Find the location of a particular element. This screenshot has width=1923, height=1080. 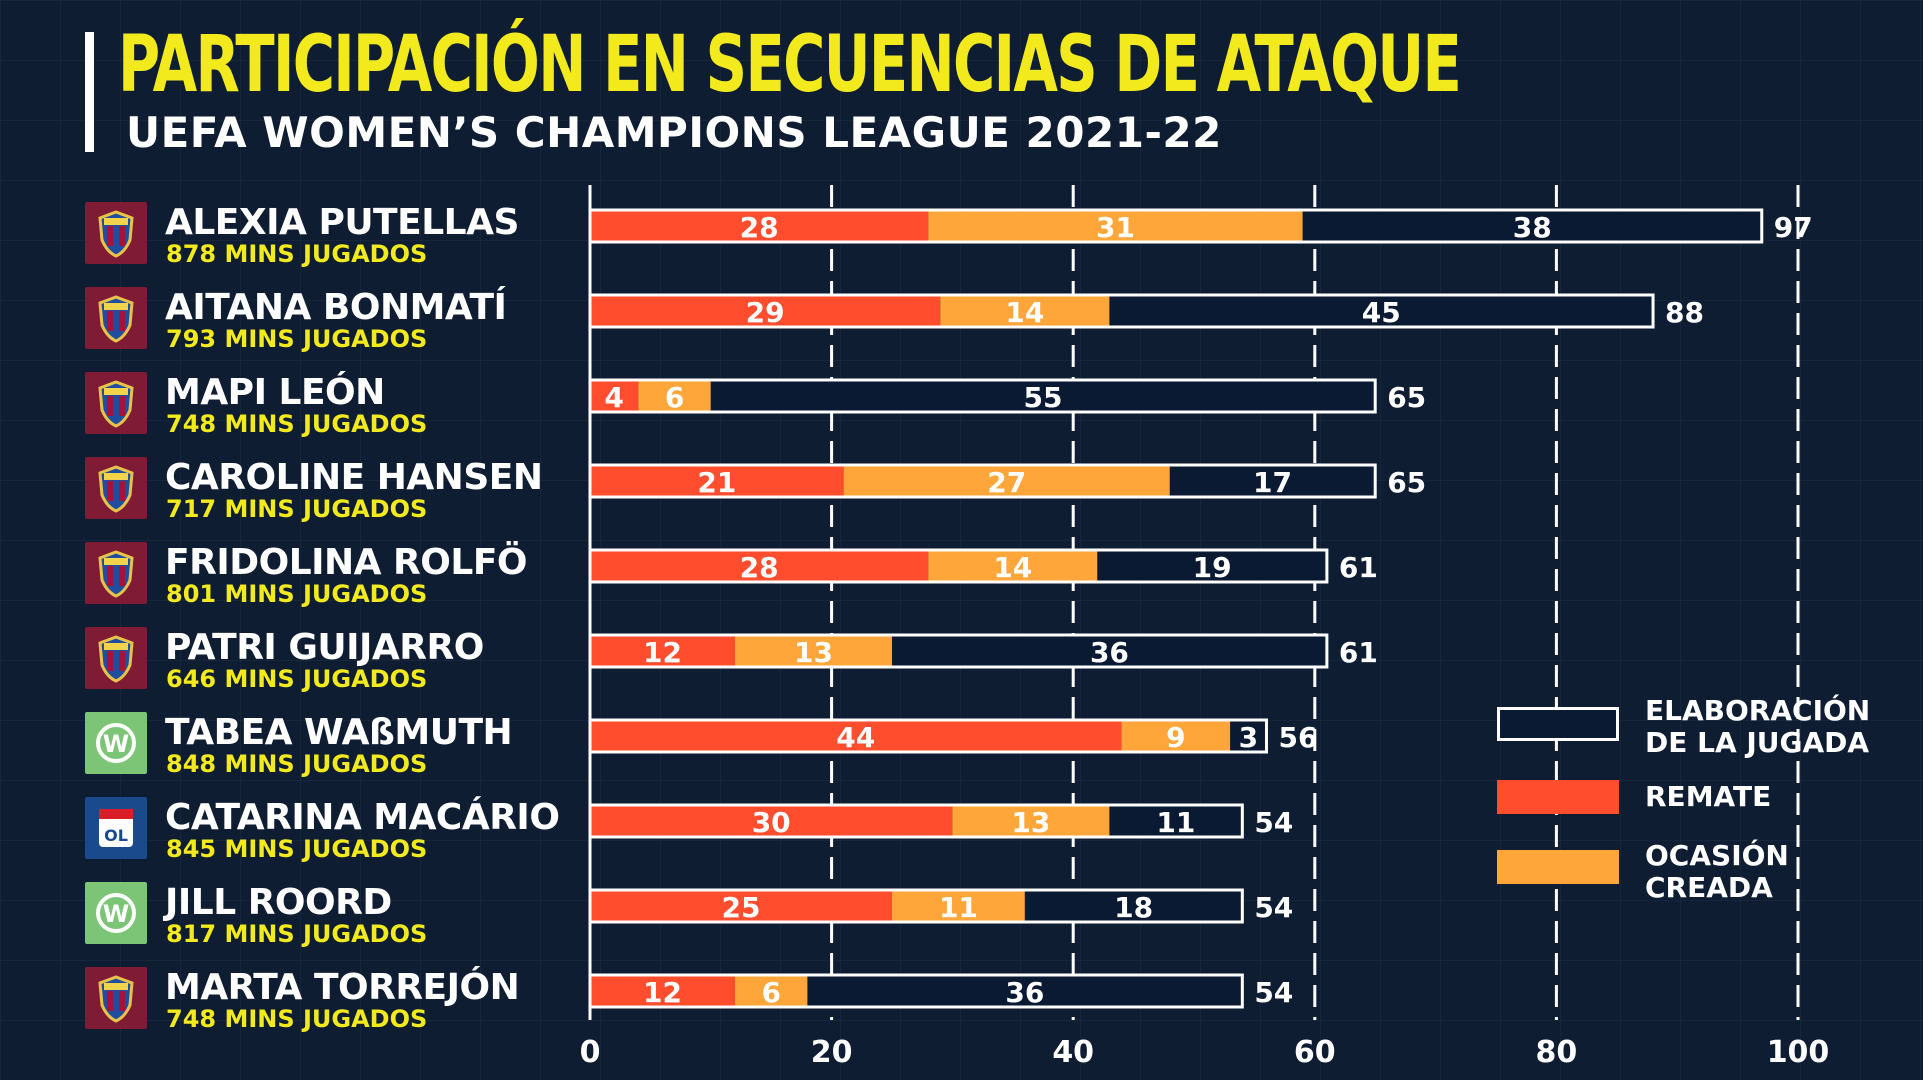

chart-subtitle: UEFA WOMEN’S CHAMPIONS LEAGUE 2021-22 is located at coordinates (674, 132).